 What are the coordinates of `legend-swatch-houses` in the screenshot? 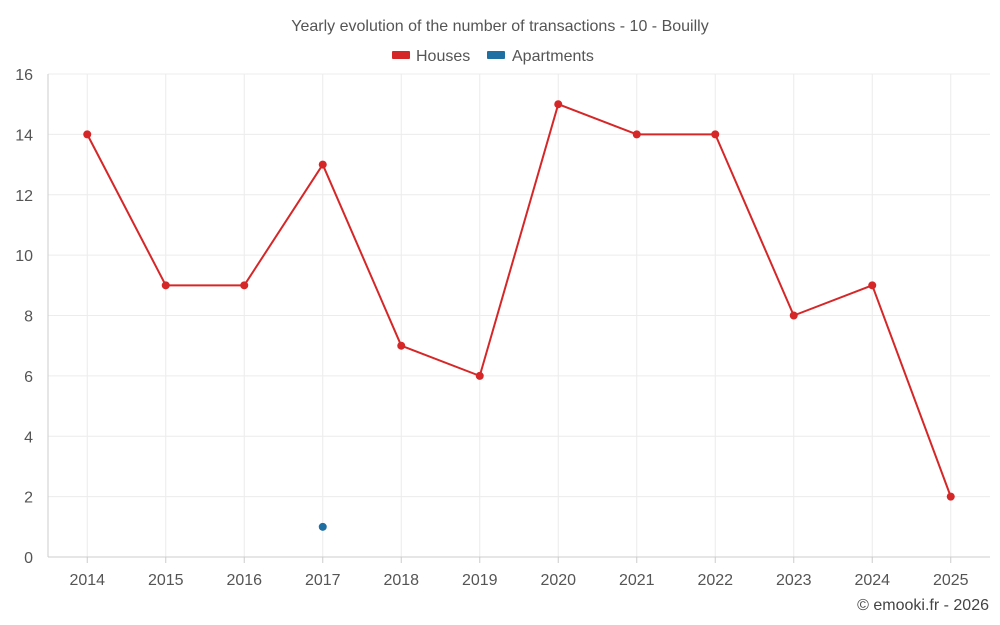 It's located at (401, 55).